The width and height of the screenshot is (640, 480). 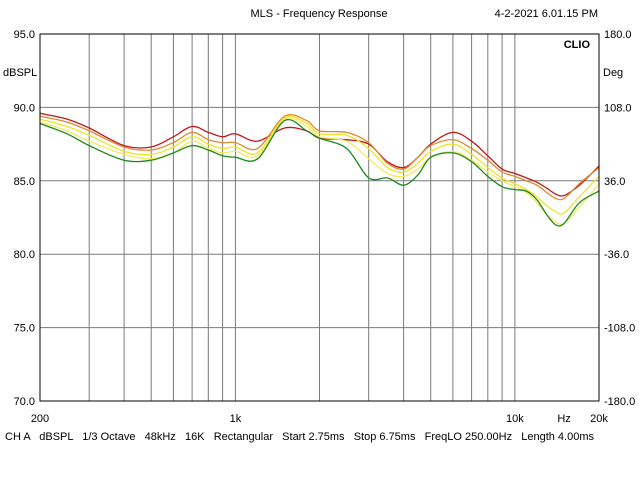 What do you see at coordinates (619, 329) in the screenshot?
I see `y2-tick-label: -108.0` at bounding box center [619, 329].